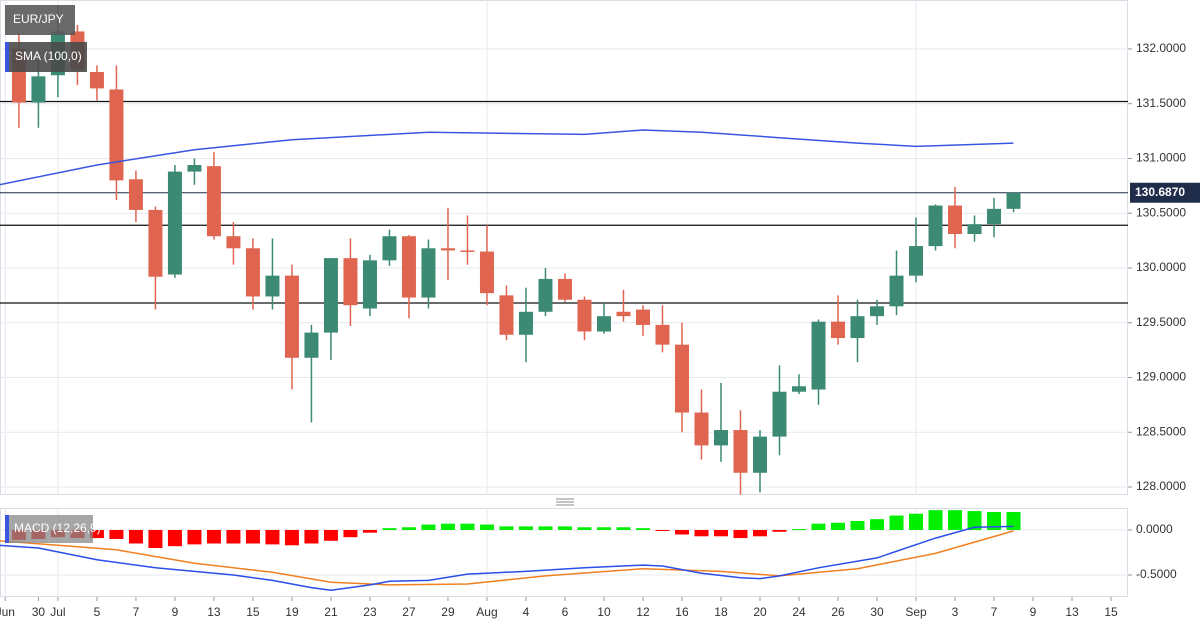 This screenshot has height=630, width=1200. I want to click on sma-swatch, so click(7, 57).